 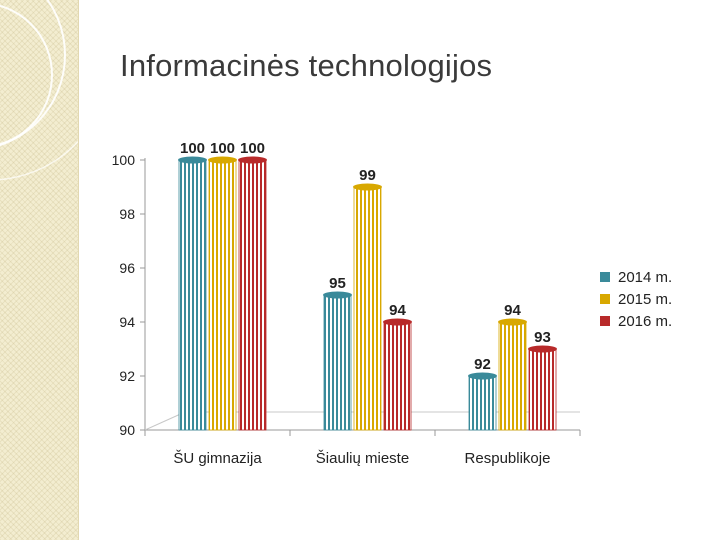 What do you see at coordinates (645, 277) in the screenshot?
I see `legend-label: 2014 m.` at bounding box center [645, 277].